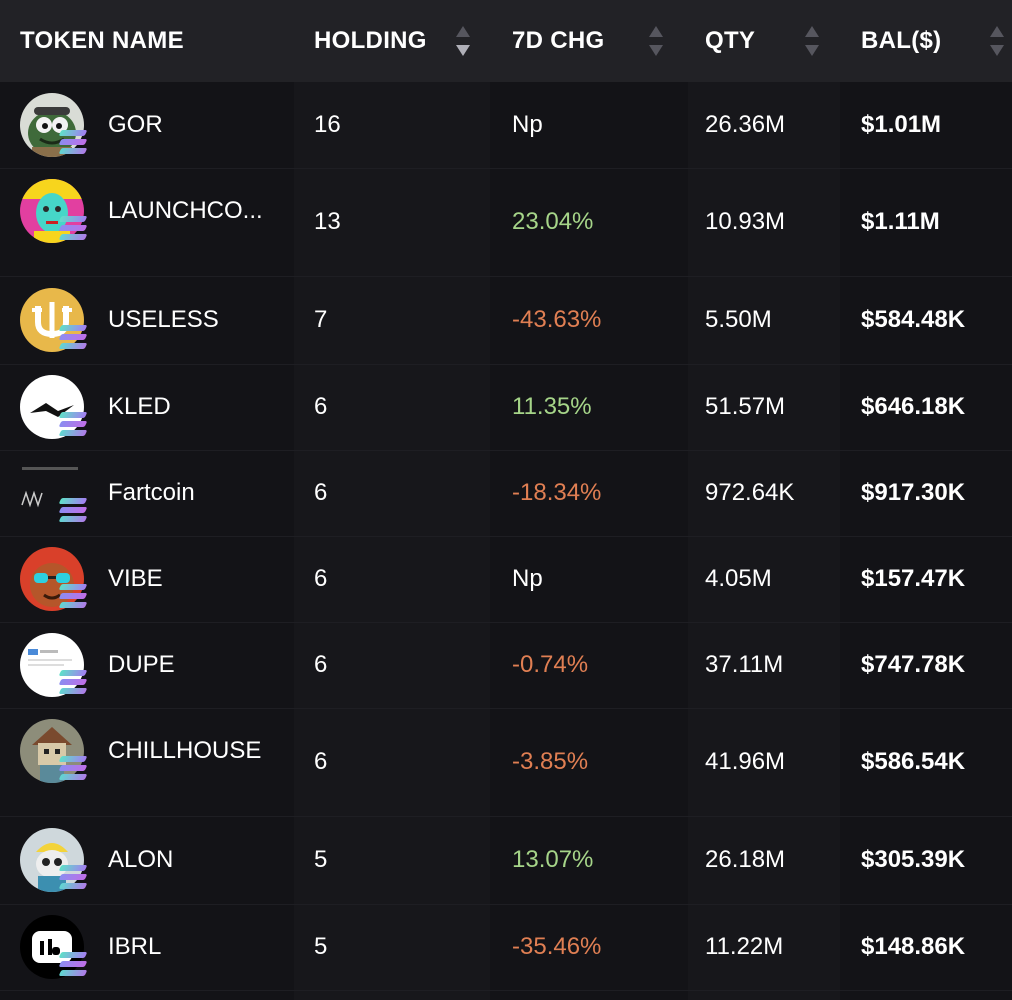 The height and width of the screenshot is (1000, 1012). Describe the element at coordinates (656, 41) in the screenshot. I see `sort-7d-chg-icon` at that location.